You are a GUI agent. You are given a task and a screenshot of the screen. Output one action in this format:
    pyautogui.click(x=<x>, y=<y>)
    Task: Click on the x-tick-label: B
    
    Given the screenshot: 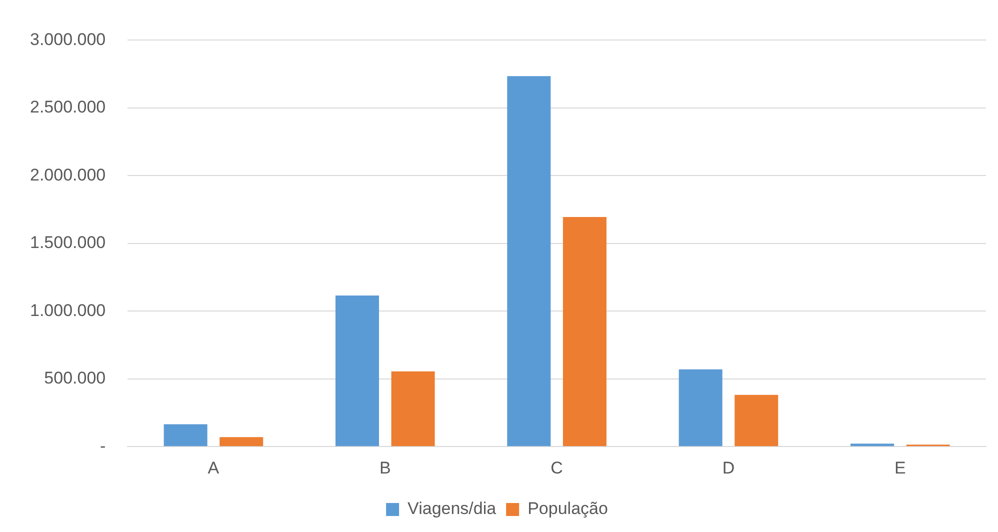 What is the action you would take?
    pyautogui.click(x=385, y=468)
    